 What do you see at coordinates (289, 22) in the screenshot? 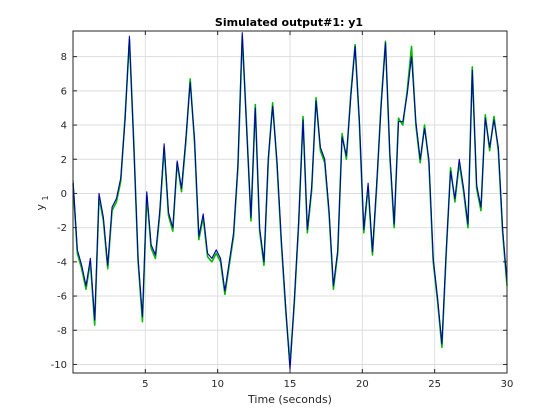
I see `chart-title: Simulated output#1: y1` at bounding box center [289, 22].